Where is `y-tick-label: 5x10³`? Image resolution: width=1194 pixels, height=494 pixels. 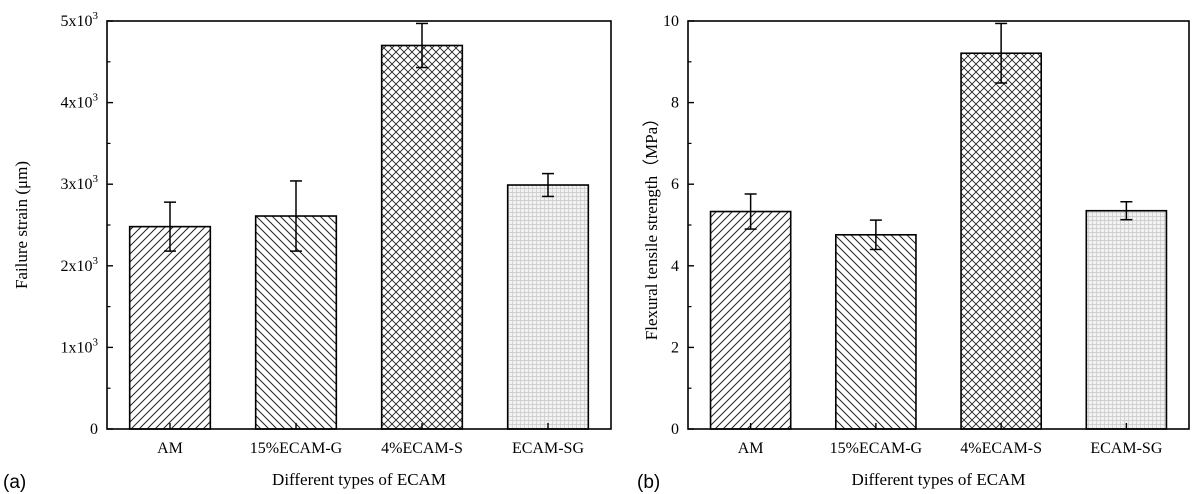 y-tick-label: 5x10³ is located at coordinates (80, 20).